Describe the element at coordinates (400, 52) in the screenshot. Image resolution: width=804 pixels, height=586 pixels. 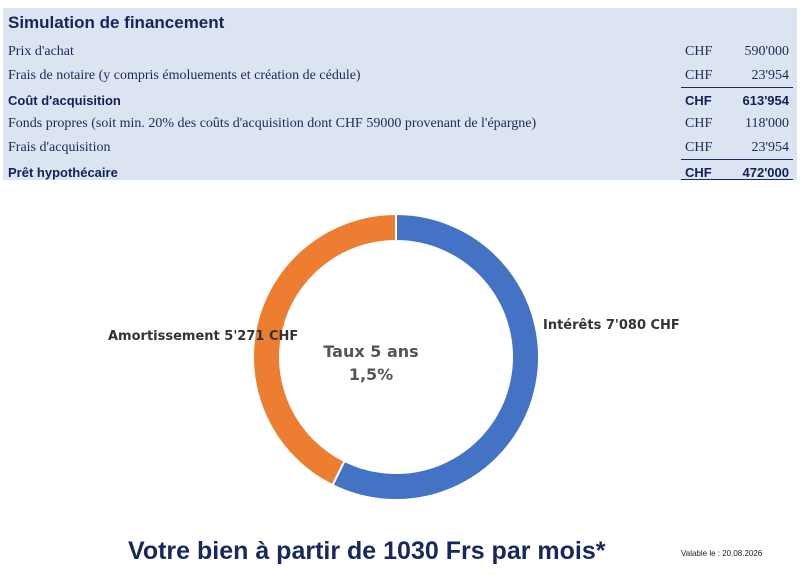
I see `row-purchase-price: Prix d'achat CHF 590'000` at that location.